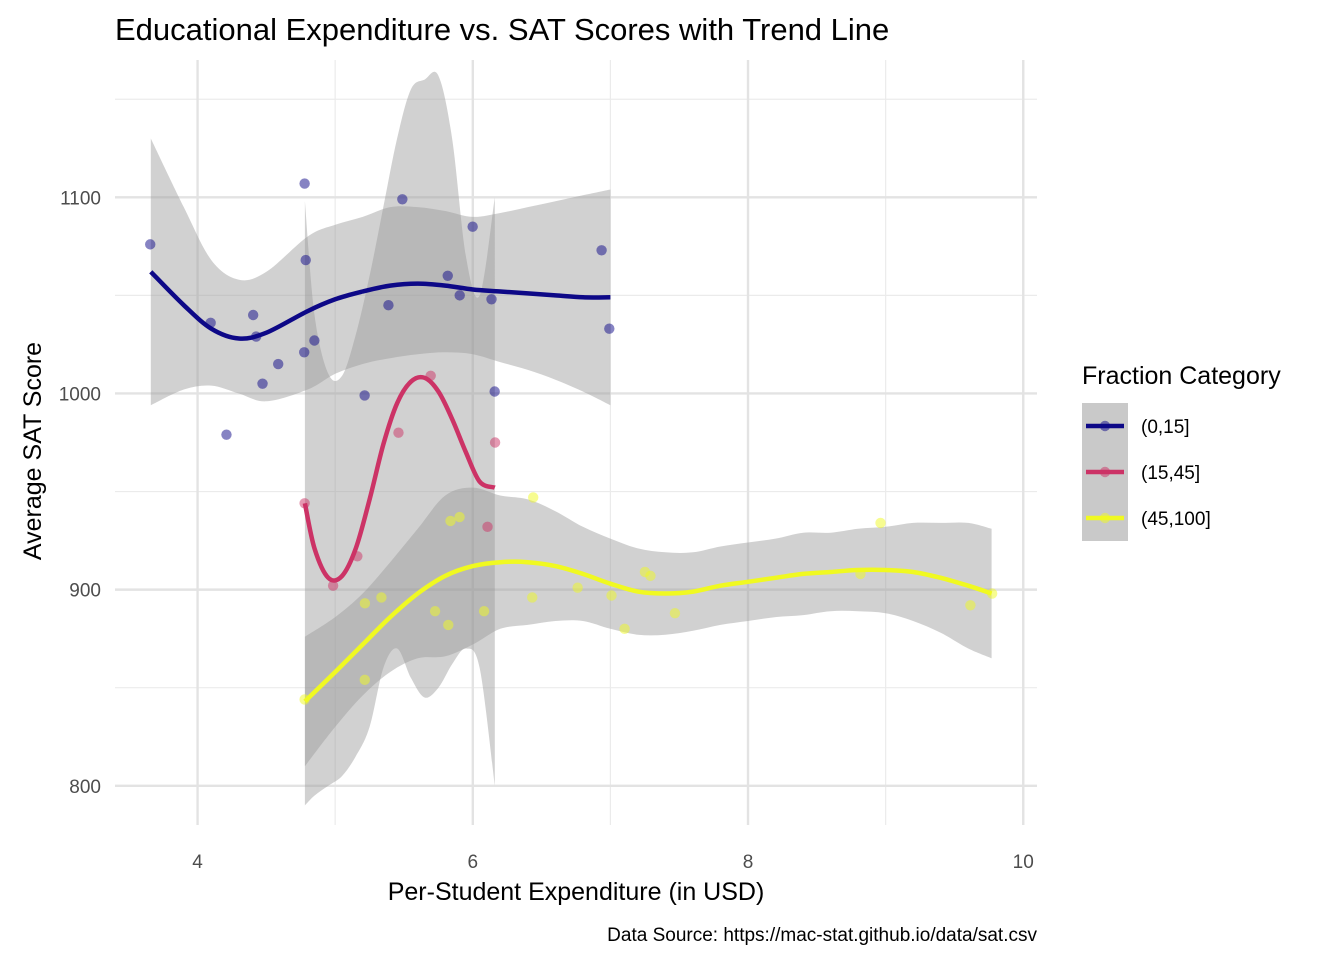 The width and height of the screenshot is (1344, 965). I want to click on x-tick-label: 10, so click(1023, 862).